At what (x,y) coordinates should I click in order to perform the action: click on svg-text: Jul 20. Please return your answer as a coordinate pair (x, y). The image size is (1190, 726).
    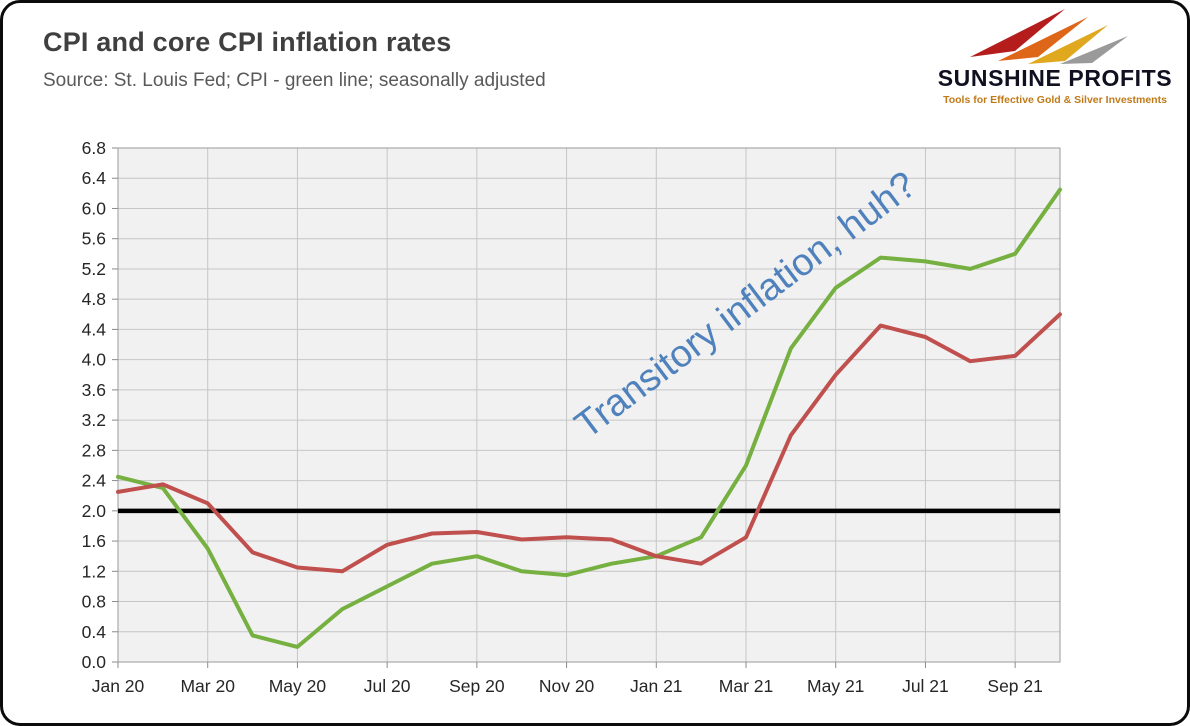
    Looking at the image, I should click on (387, 686).